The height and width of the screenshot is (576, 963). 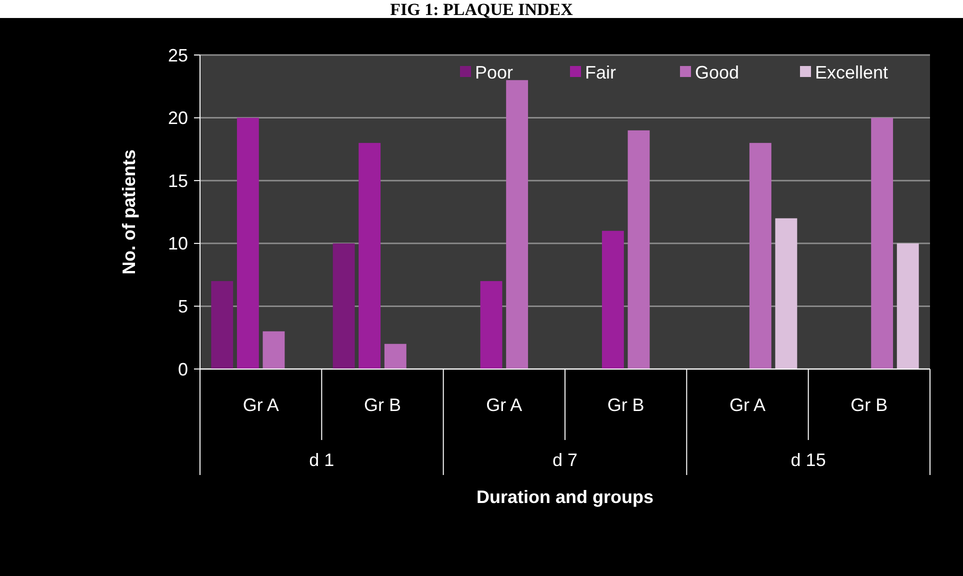 What do you see at coordinates (808, 460) in the screenshot?
I see `text: d 15` at bounding box center [808, 460].